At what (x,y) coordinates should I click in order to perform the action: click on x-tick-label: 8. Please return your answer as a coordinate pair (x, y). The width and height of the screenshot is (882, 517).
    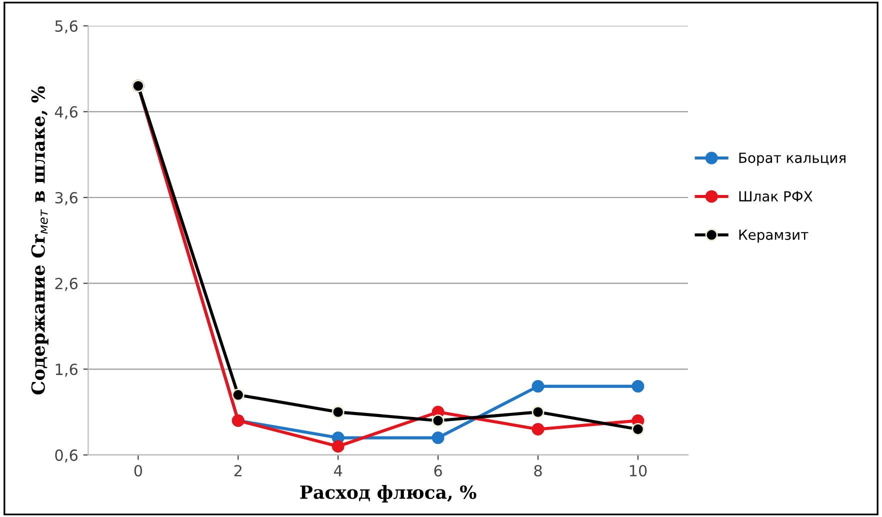
    Looking at the image, I should click on (538, 470).